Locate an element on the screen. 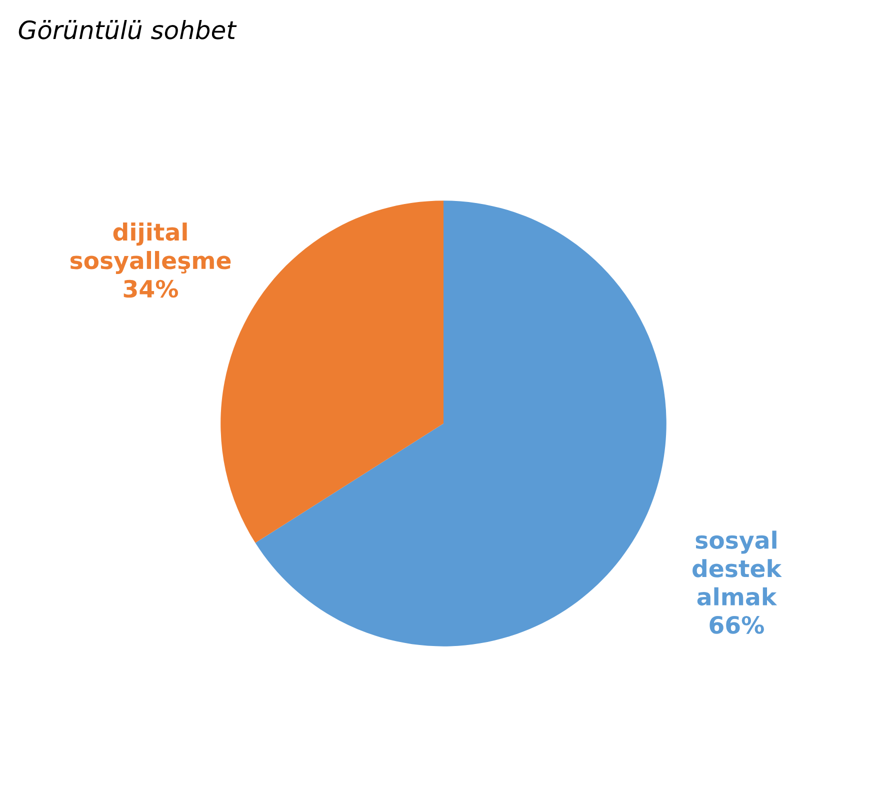 Image resolution: width=887 pixels, height=799 pixels. chart-title: Görüntülü sohbet is located at coordinates (127, 30).